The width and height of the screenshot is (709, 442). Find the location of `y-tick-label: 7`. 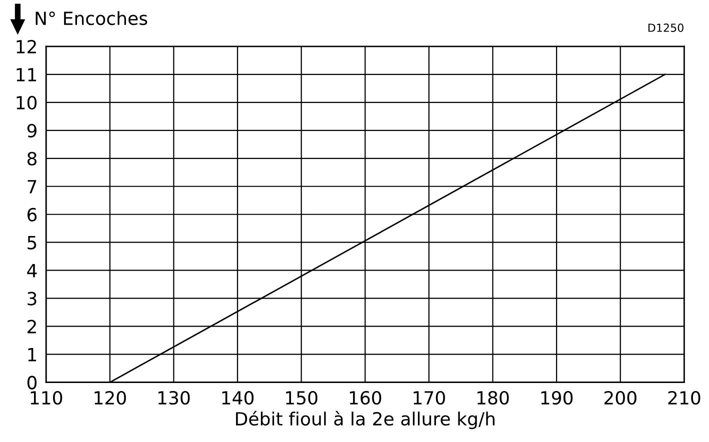

y-tick-label: 7 is located at coordinates (32, 187).